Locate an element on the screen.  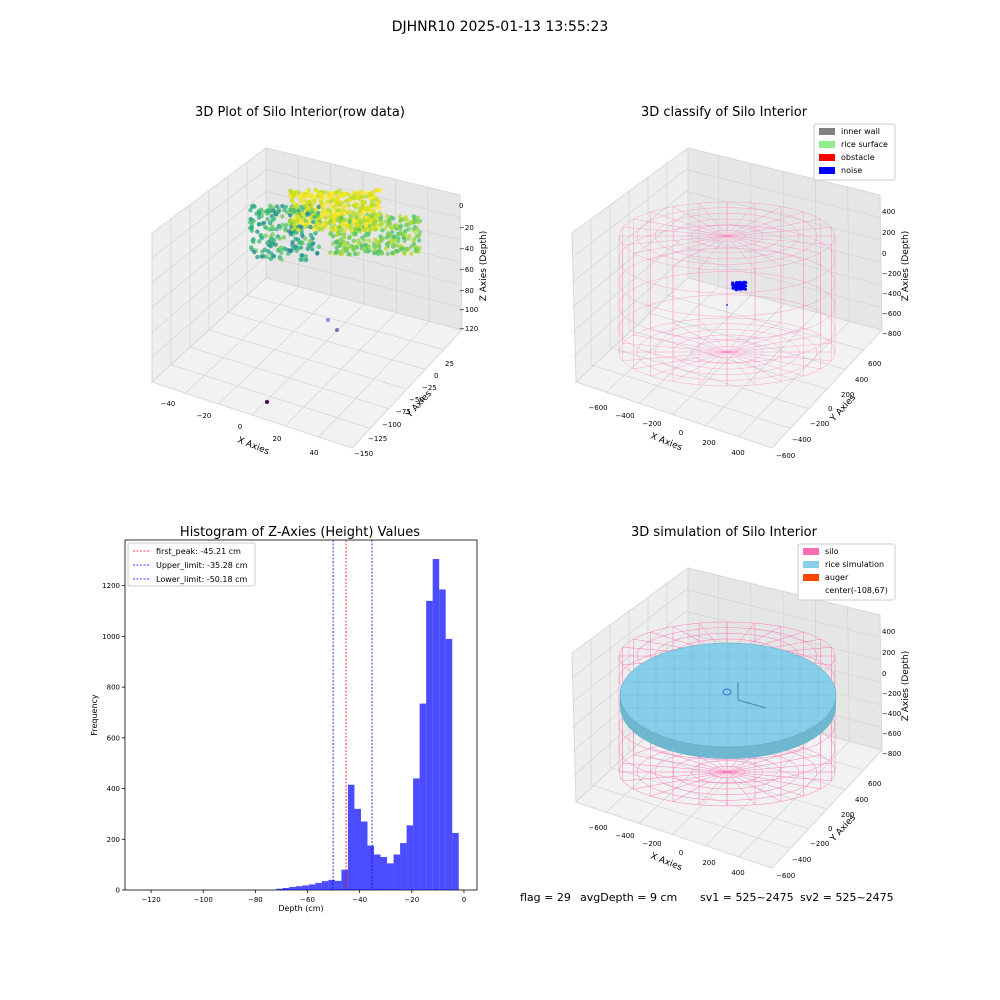
histogram-y-tick-label: 1200 is located at coordinates (111, 586).